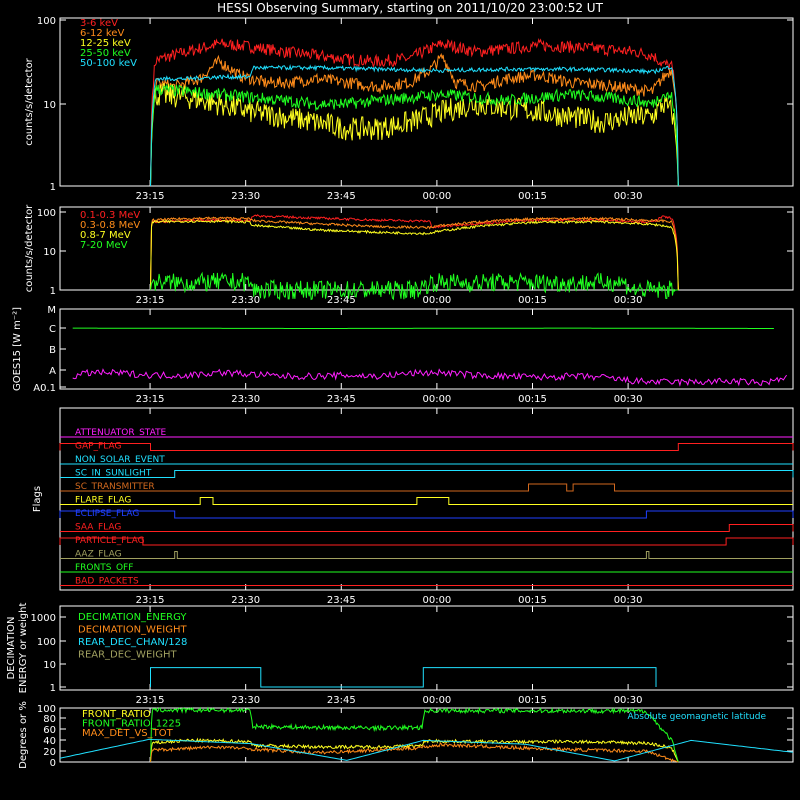 This screenshot has width=800, height=800. Describe the element at coordinates (110, 541) in the screenshot. I see `flag-label: PARTICLE_FLAG` at that location.